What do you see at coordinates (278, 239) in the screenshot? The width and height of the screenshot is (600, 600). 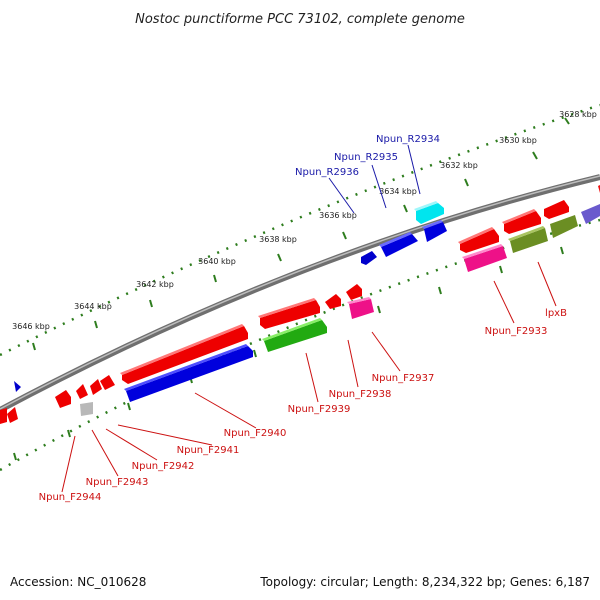 I see `tick-label: 3638 kbp` at bounding box center [278, 239].